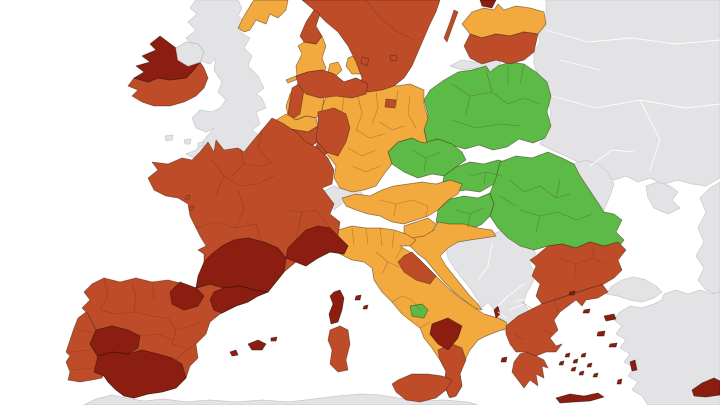 The image size is (720, 405). What do you see at coordinates (336, 307) in the screenshot?
I see `region-corsica` at bounding box center [336, 307].